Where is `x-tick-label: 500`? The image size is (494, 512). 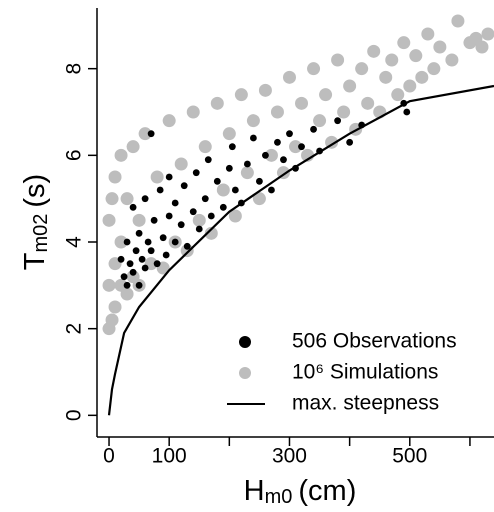 x-tick-label: 500 is located at coordinates (409, 456).